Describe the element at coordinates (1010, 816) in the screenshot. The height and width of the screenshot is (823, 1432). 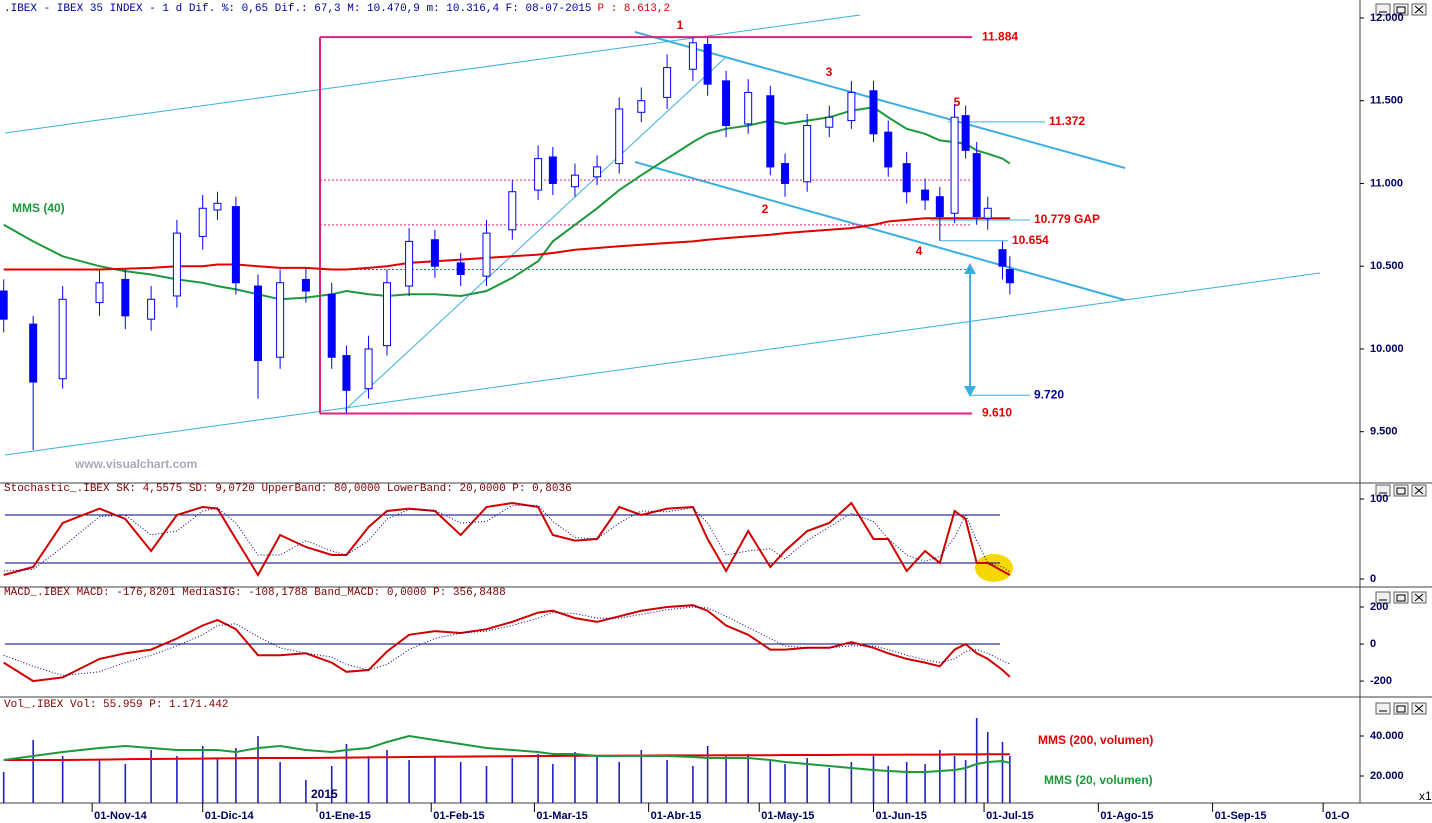
I see `x-tick-label: 01-Jul-15` at that location.